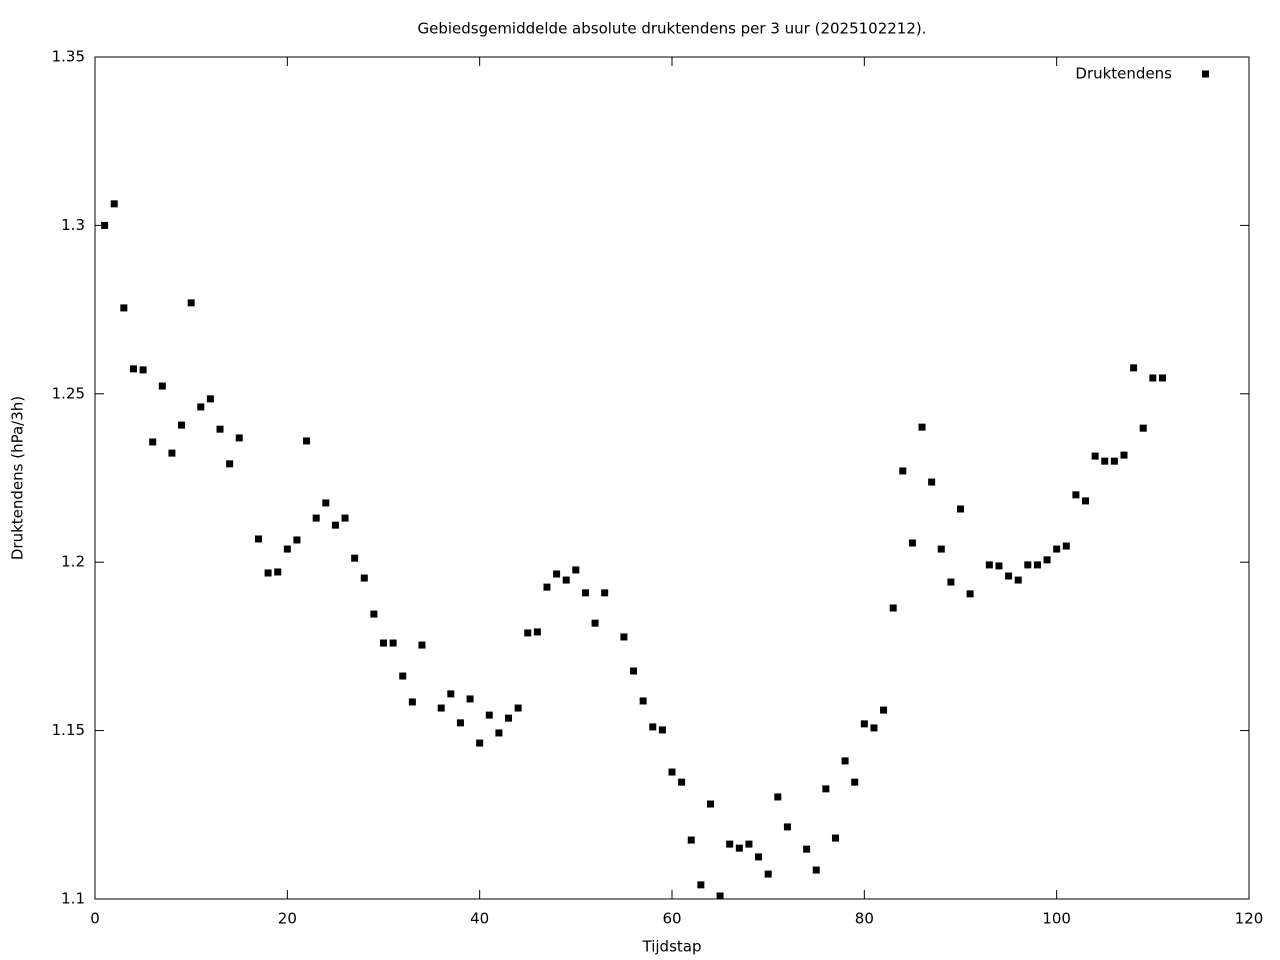 The width and height of the screenshot is (1280, 960). What do you see at coordinates (672, 947) in the screenshot?
I see `x-axis-label: Tijdstap` at bounding box center [672, 947].